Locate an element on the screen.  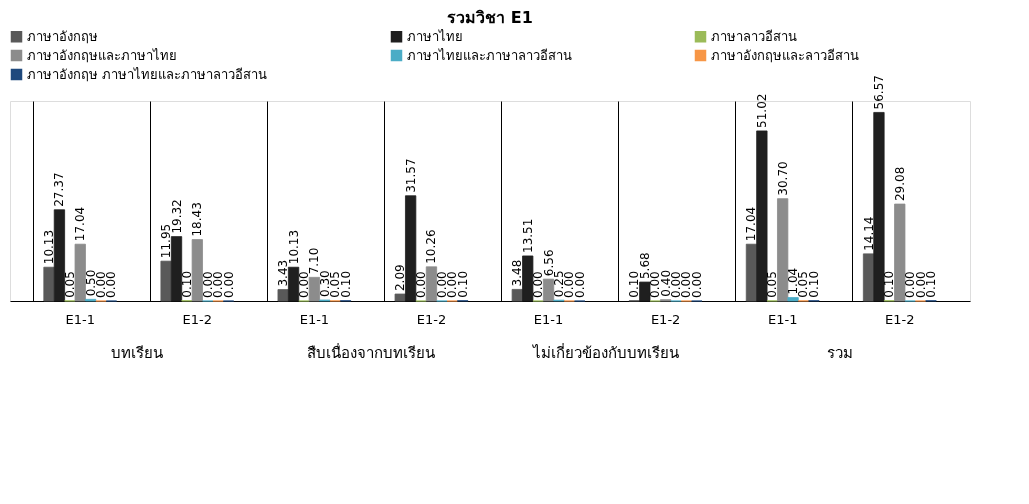
data-label: 27.37 is located at coordinates (59, 189).